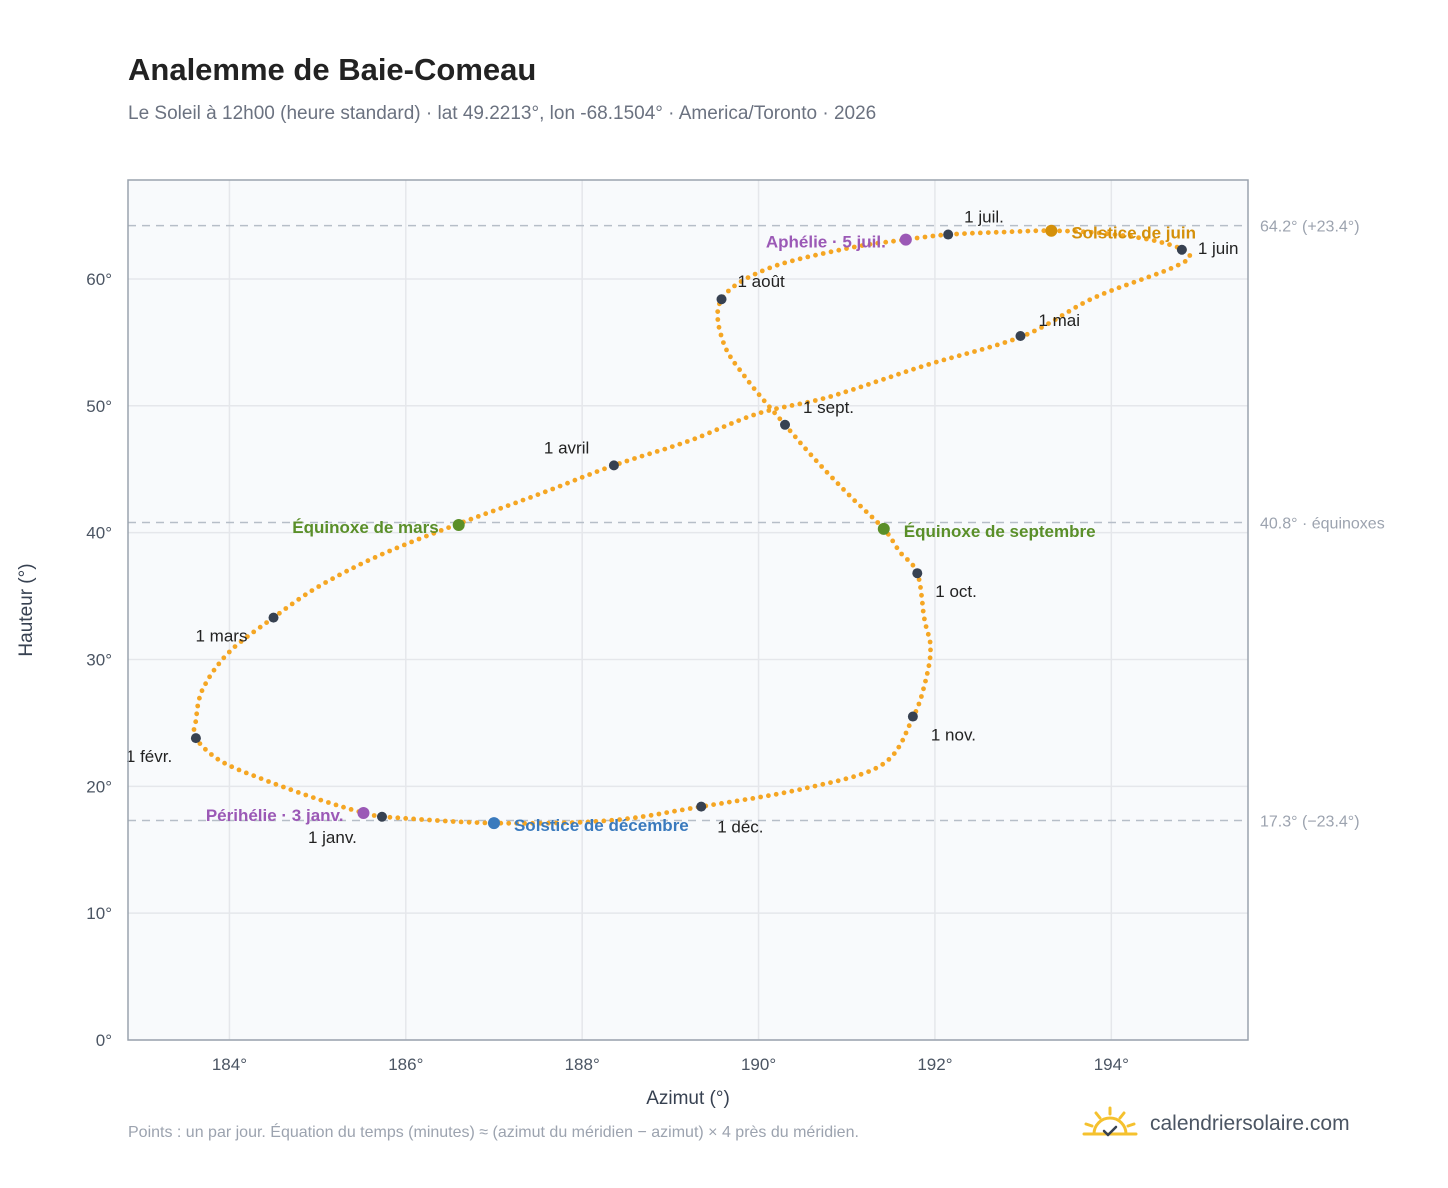 This screenshot has width=1448, height=1188. What do you see at coordinates (1250, 1123) in the screenshot?
I see `brand-name: calendriersolaire.com` at bounding box center [1250, 1123].